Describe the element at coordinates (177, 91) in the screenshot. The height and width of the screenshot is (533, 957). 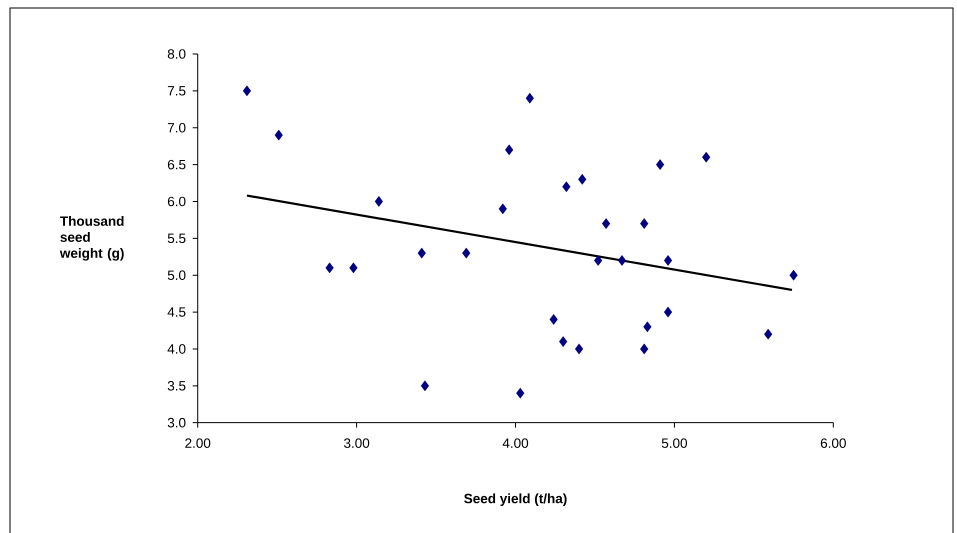
I see `y-tick-label: 7.5` at that location.